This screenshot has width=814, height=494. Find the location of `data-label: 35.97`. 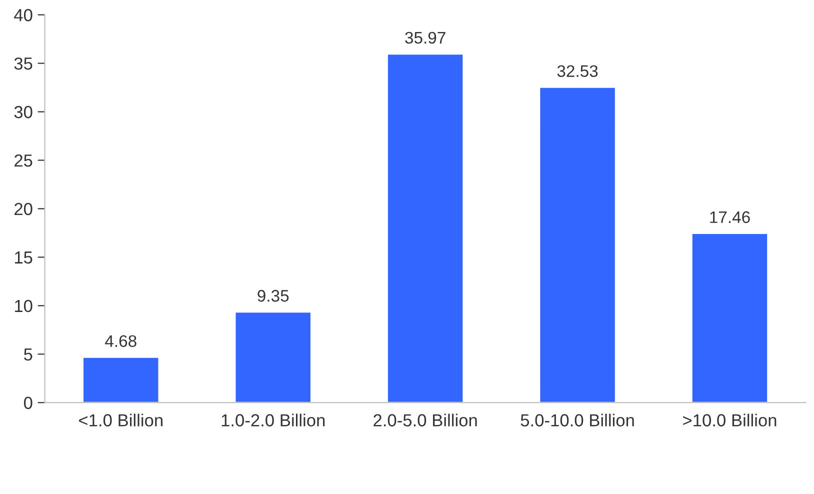

data-label: 35.97 is located at coordinates (425, 38).